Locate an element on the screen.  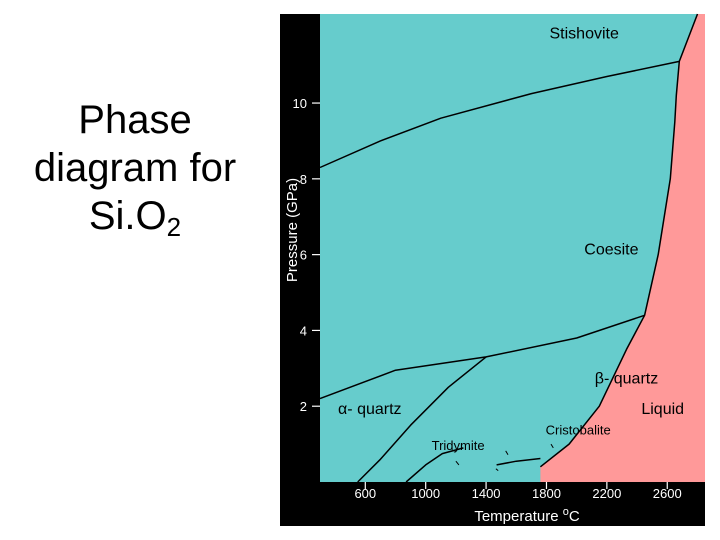
x-axis-label-unit: C is located at coordinates (574, 516).